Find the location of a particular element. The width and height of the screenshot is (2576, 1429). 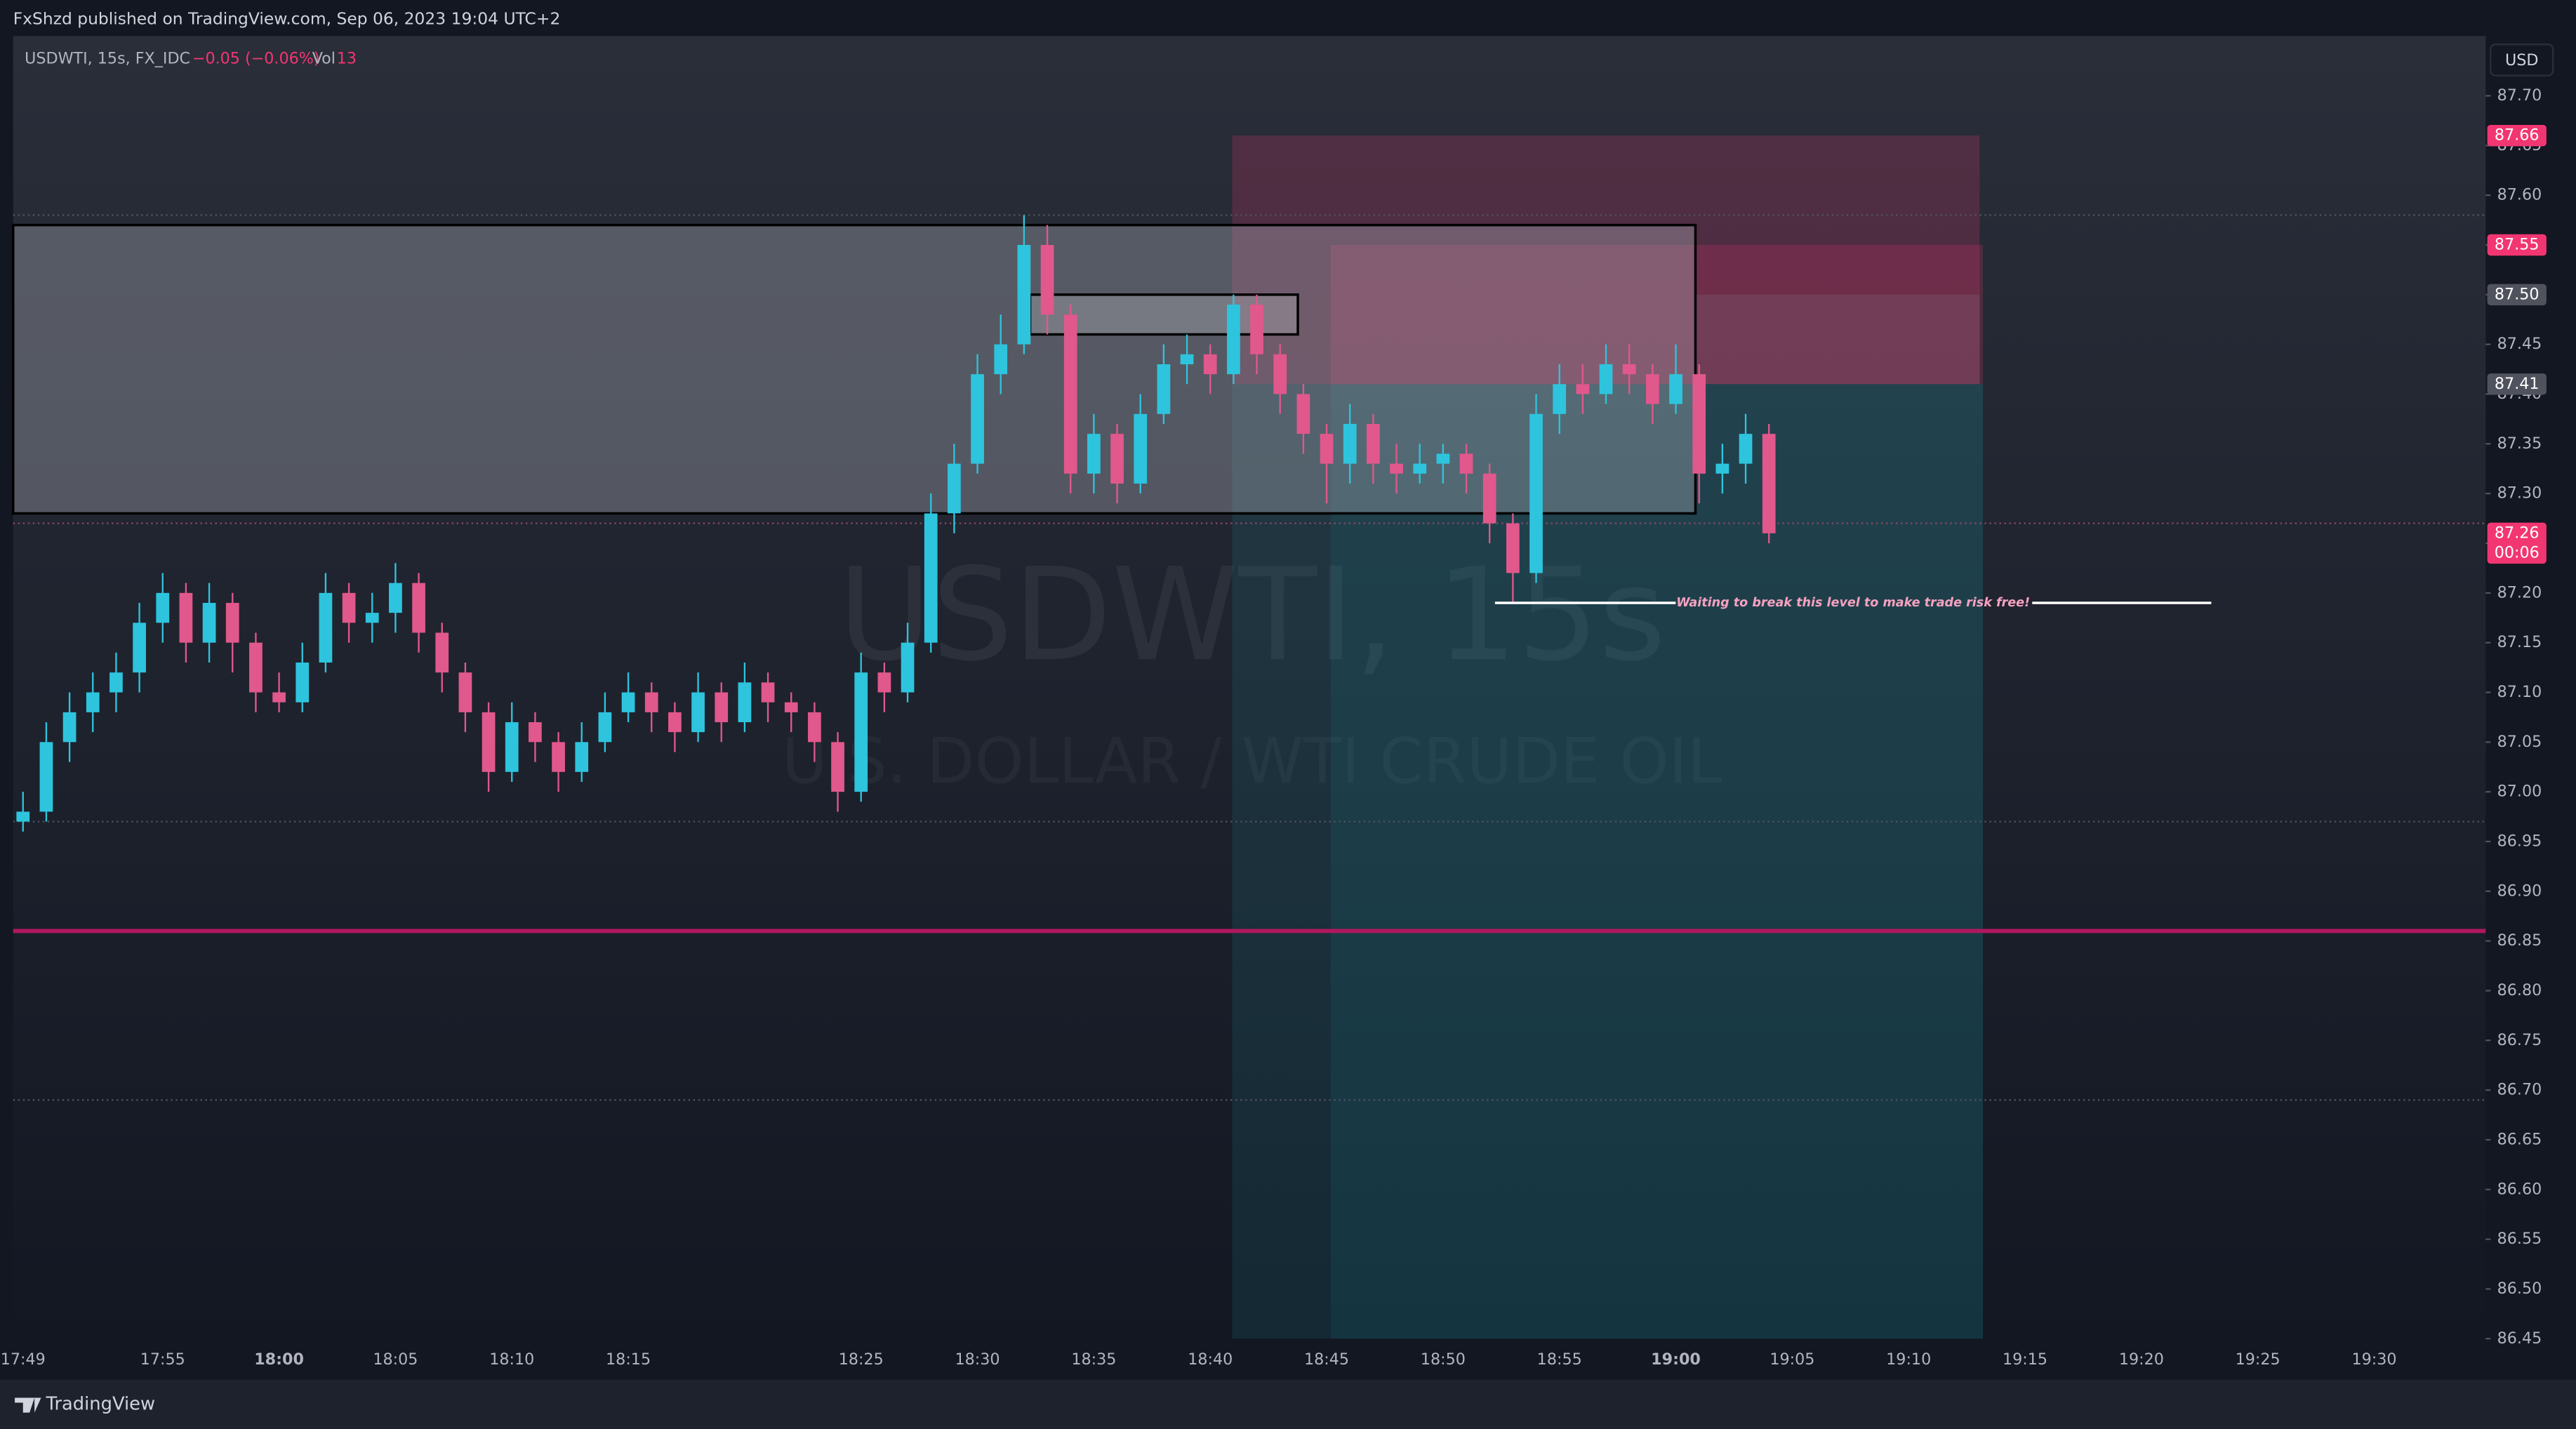

currency-label: USD is located at coordinates (2521, 60).